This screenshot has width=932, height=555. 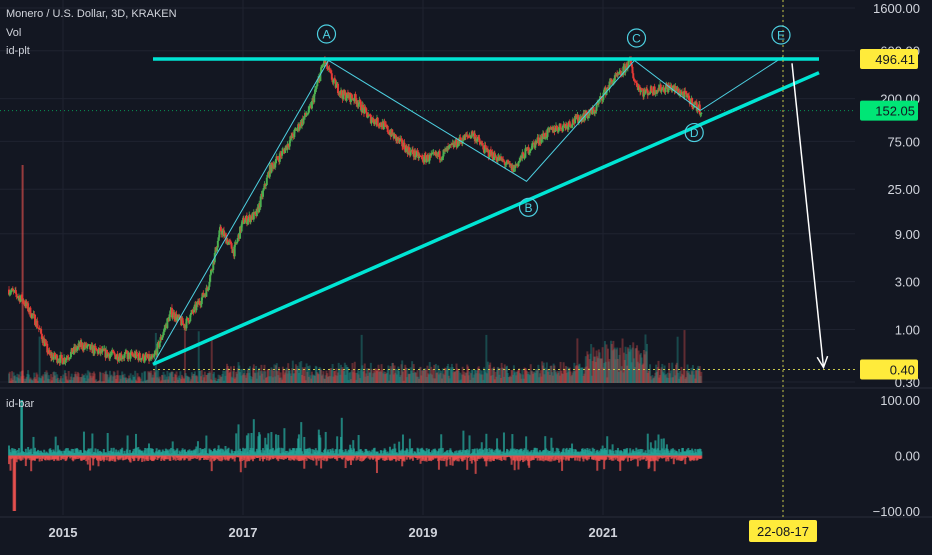 What do you see at coordinates (902, 369) in the screenshot?
I see `price-tag-target: 0.40` at bounding box center [902, 369].